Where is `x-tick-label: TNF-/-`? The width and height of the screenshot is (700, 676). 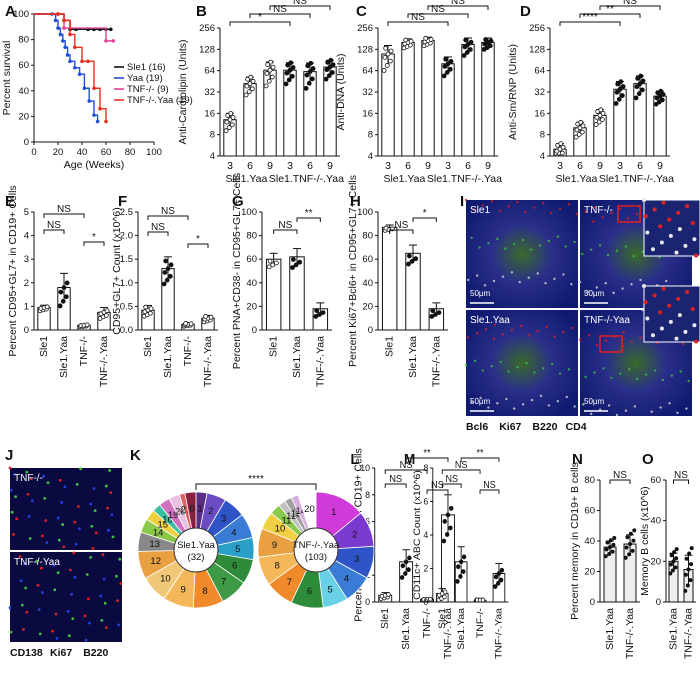 x-tick-label: TNF-/- is located at coordinates (480, 623).